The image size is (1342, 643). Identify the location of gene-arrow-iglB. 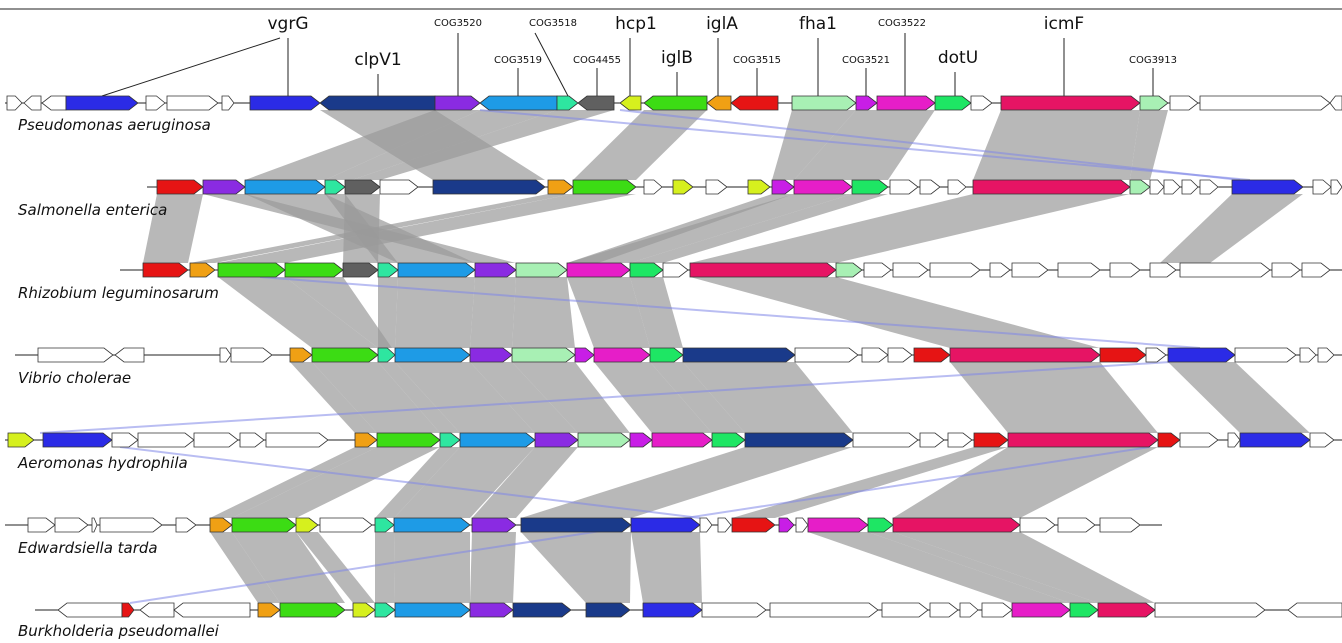
(251, 270).